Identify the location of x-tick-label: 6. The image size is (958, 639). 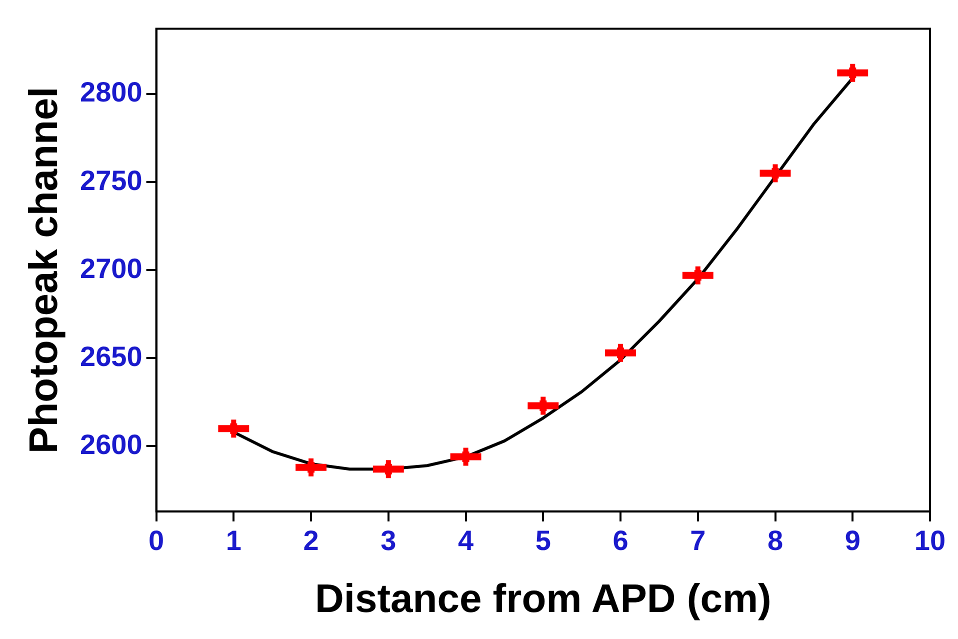
(620, 540).